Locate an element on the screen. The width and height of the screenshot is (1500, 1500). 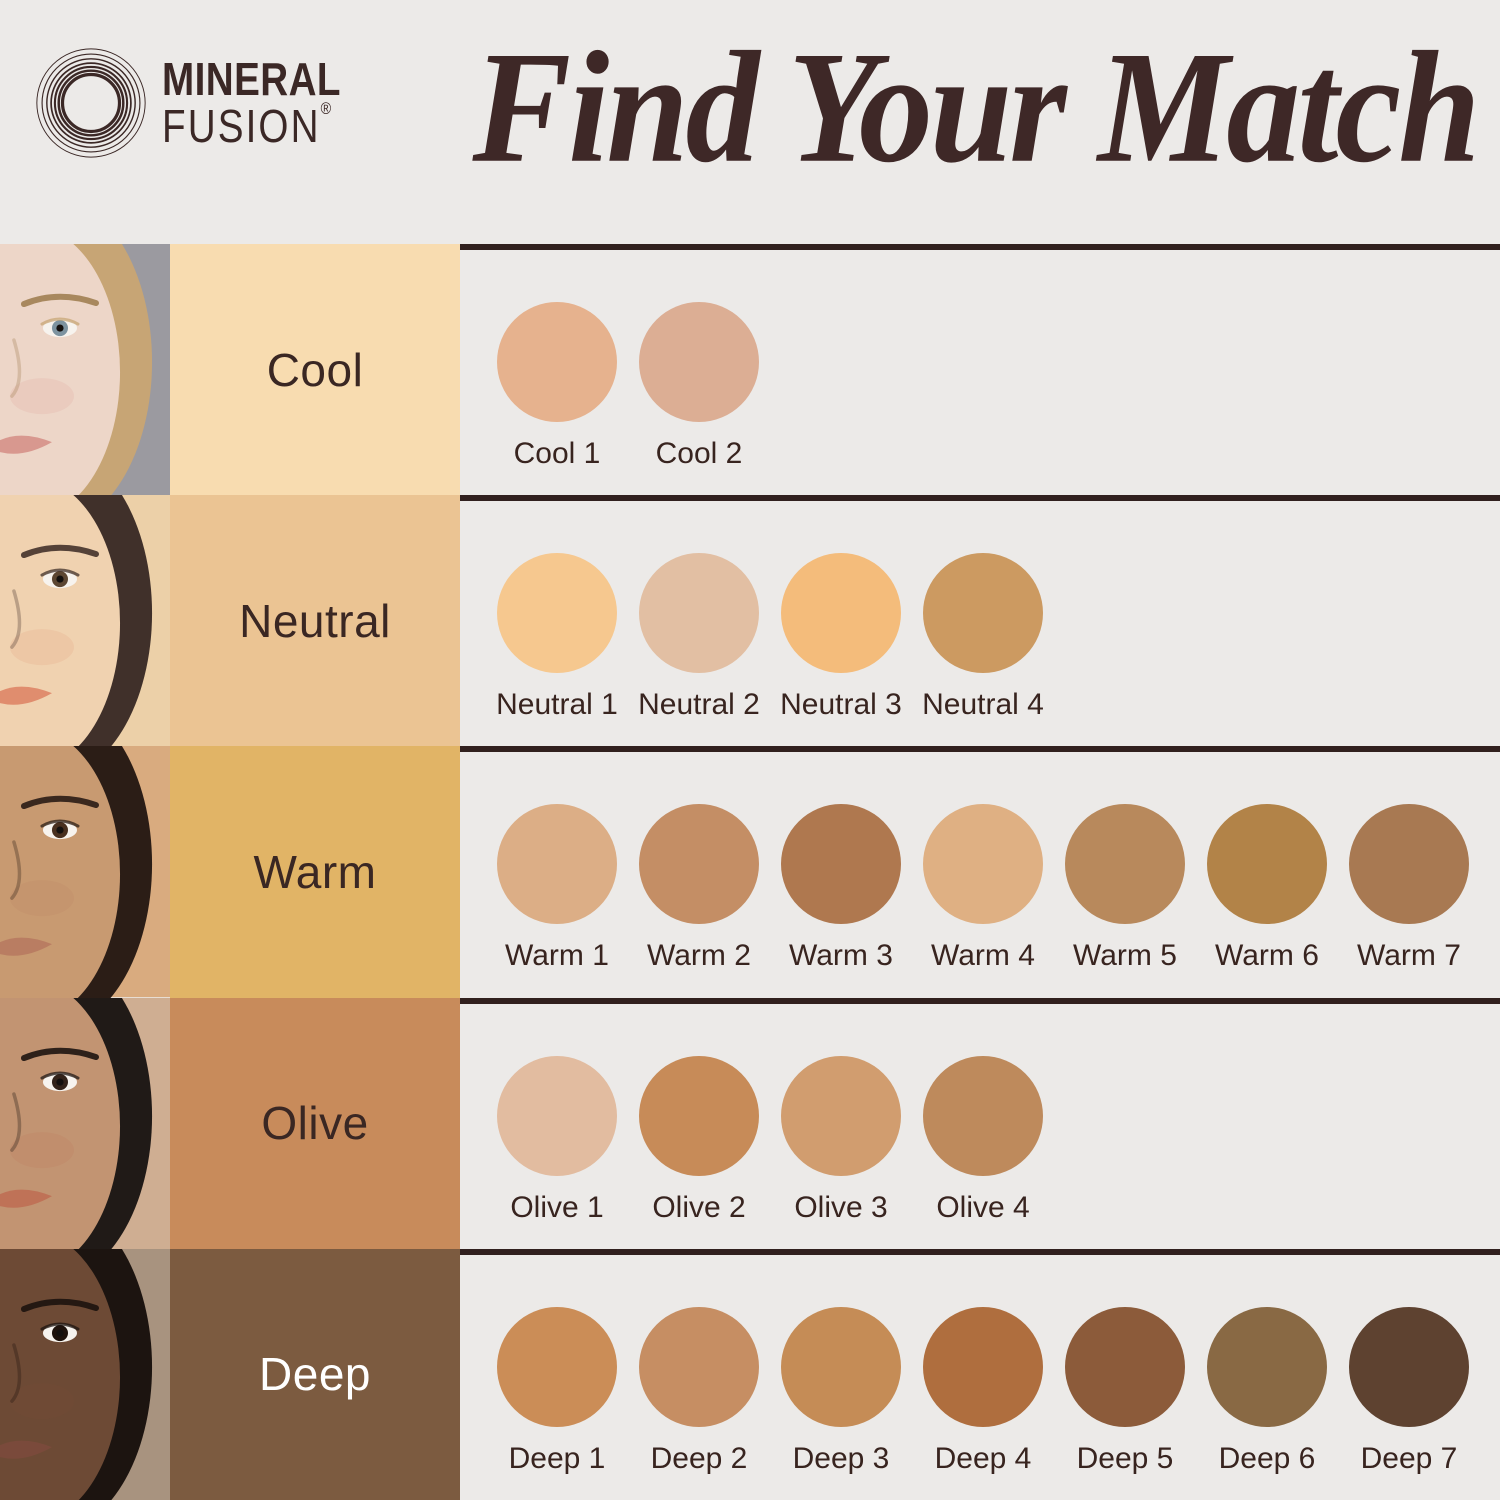
shade-swatch-label: Warm 6 is located at coordinates (1267, 956).